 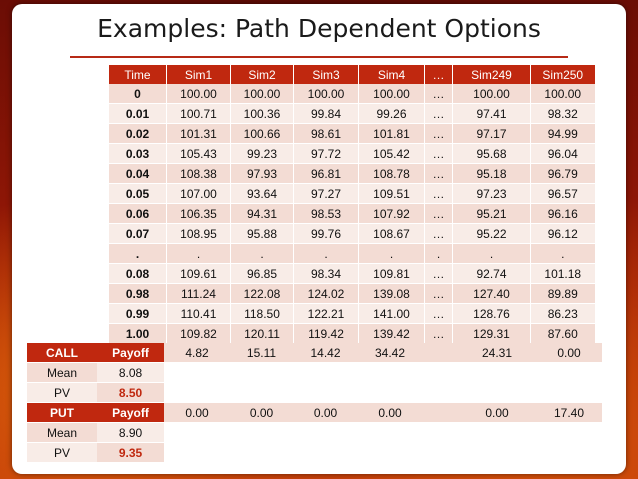 I want to click on sim-value-cell: 129.31, so click(x=491, y=333).